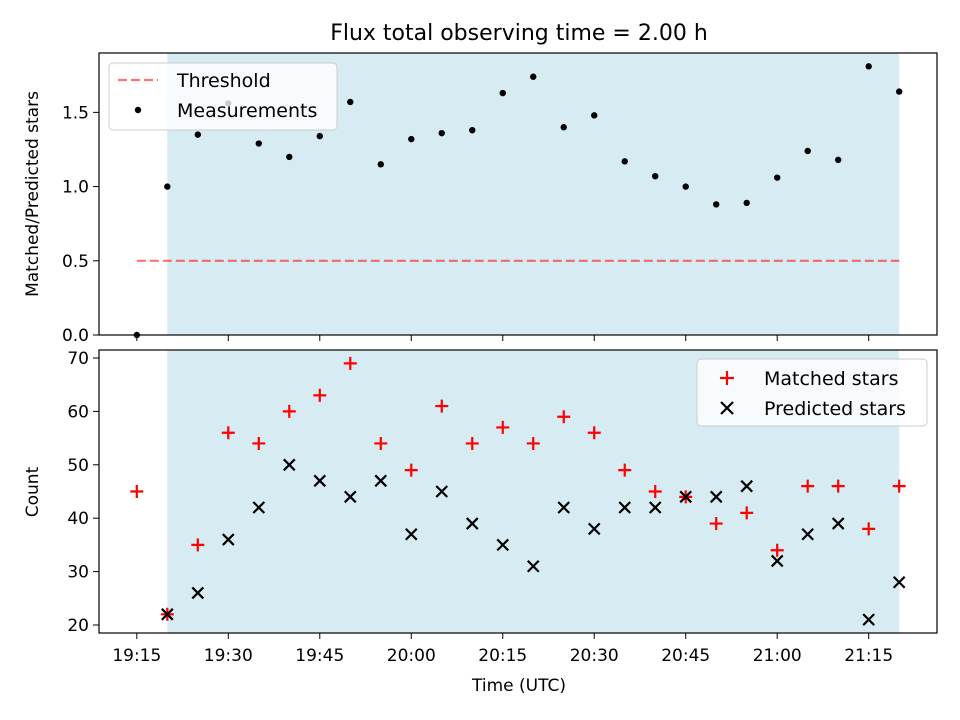  Describe the element at coordinates (75, 262) in the screenshot. I see `y-tick-label: 0.5` at that location.